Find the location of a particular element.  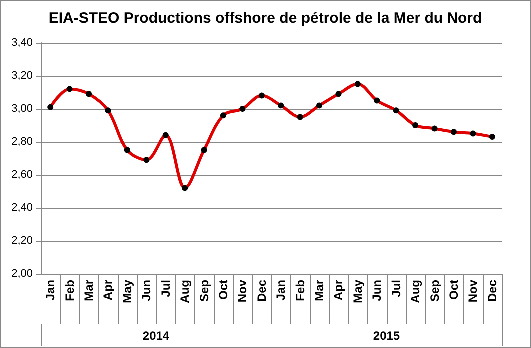

chart-title: EIA-STEO Productions offshore de pétrole de la Mer du Nord is located at coordinates (265, 18).